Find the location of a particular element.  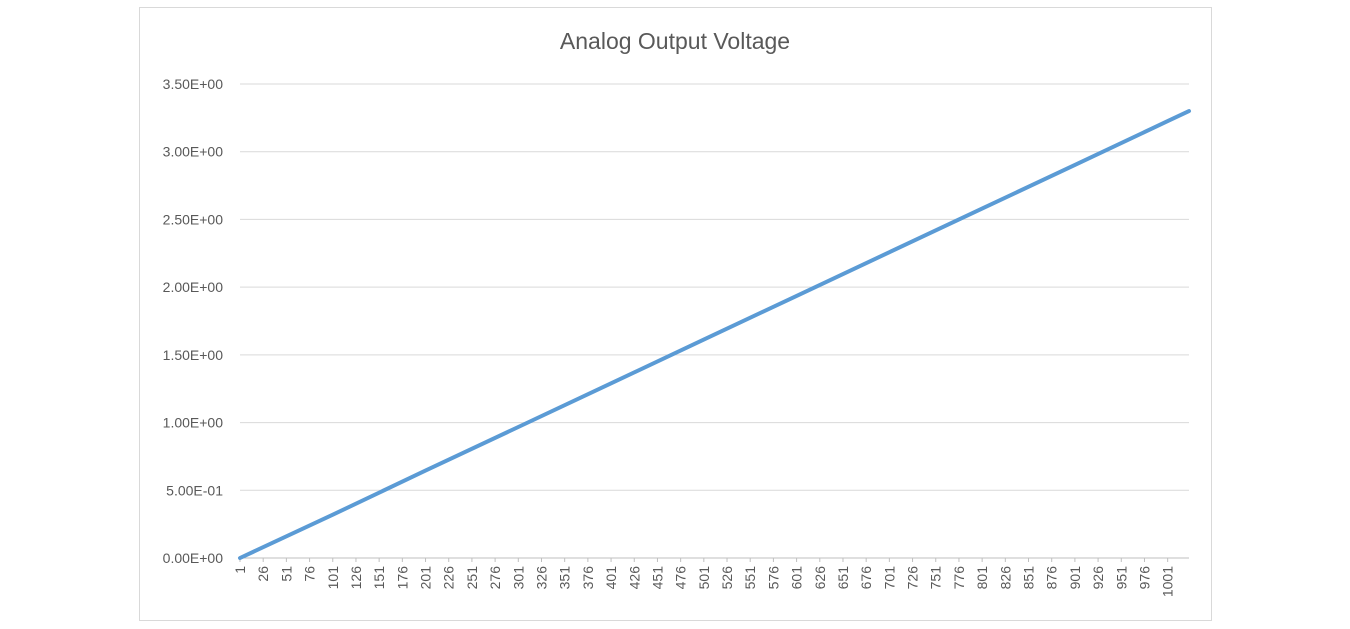

x-tick-label: 651 is located at coordinates (843, 578).